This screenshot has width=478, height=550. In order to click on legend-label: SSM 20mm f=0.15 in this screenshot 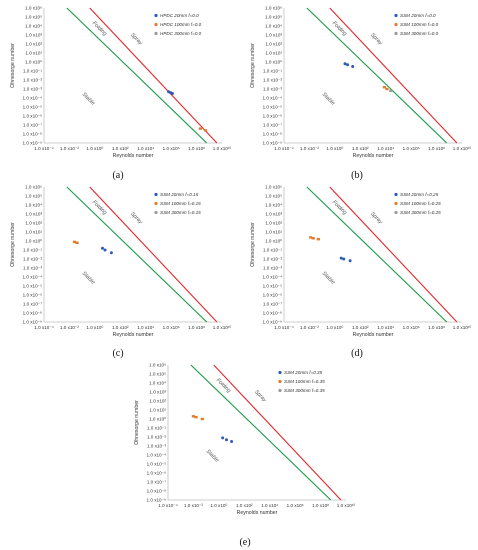, I will do `click(179, 194)`.